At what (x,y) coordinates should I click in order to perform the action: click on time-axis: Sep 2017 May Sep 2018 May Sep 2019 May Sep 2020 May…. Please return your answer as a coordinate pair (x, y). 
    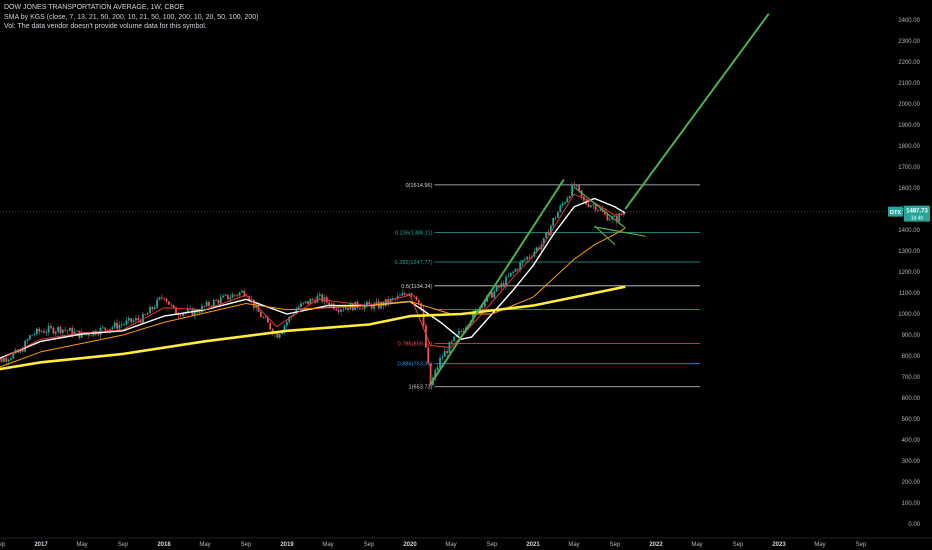
    Looking at the image, I should click on (466, 542).